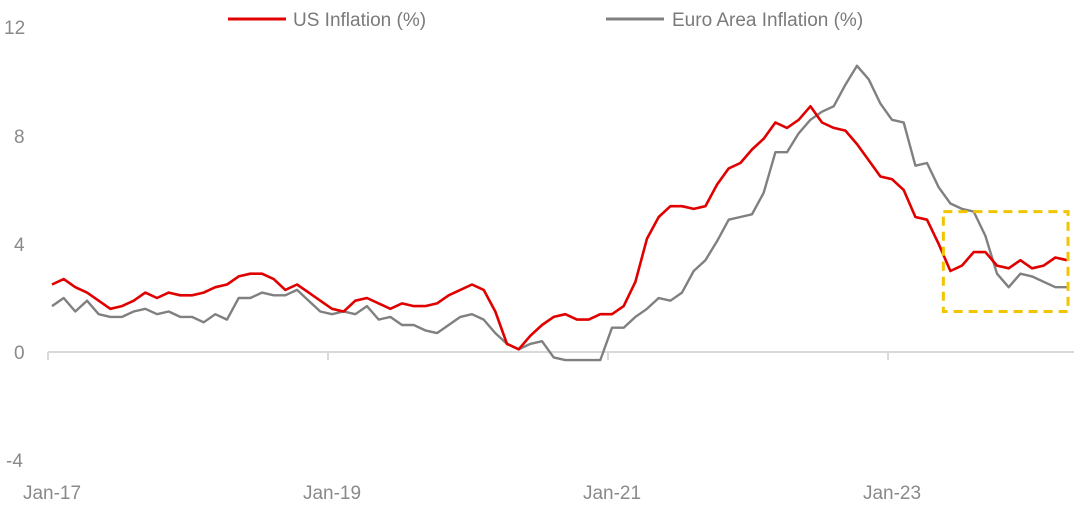 The height and width of the screenshot is (509, 1078). I want to click on y-tick-label: -4, so click(14, 461).